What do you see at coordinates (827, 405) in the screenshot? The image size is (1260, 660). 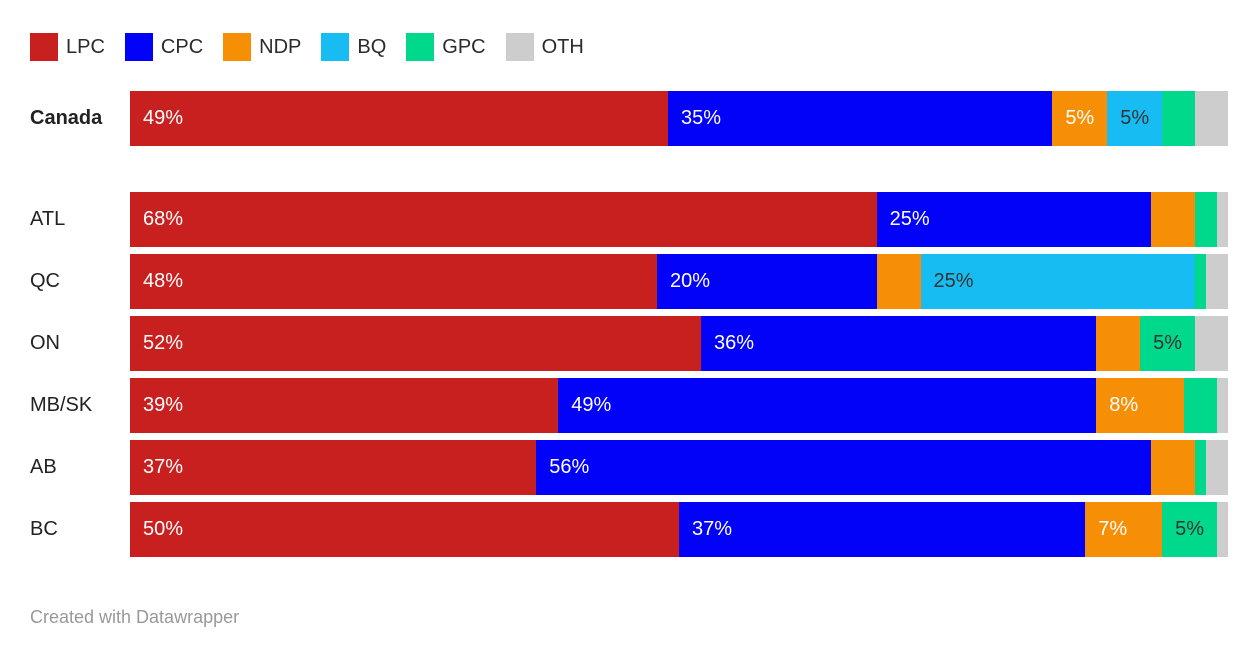 I see `bar-segment-mb-sk-cpc: 49%` at bounding box center [827, 405].